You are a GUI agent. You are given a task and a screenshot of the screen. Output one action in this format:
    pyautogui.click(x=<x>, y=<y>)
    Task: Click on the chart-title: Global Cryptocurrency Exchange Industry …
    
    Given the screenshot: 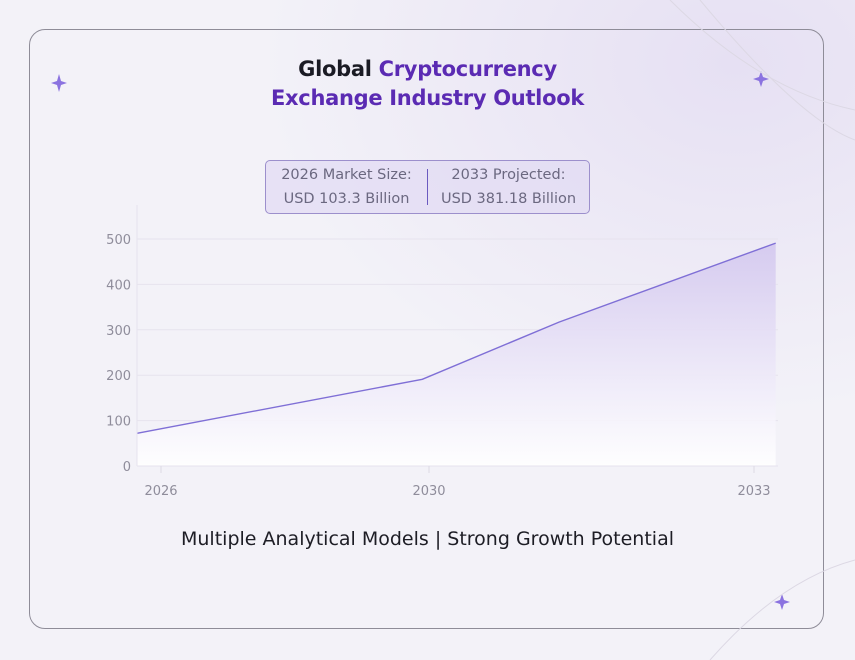 What is the action you would take?
    pyautogui.click(x=427, y=84)
    